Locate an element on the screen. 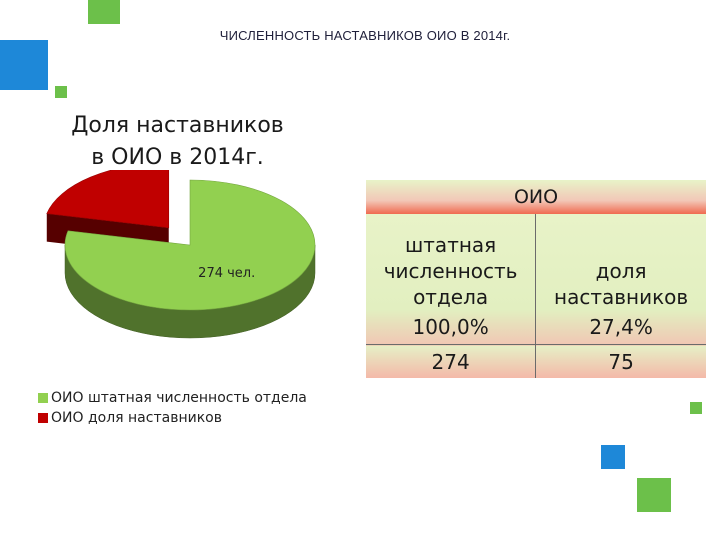 This screenshot has height=540, width=720. chart-title-line: Доля наставников is located at coordinates (177, 125).